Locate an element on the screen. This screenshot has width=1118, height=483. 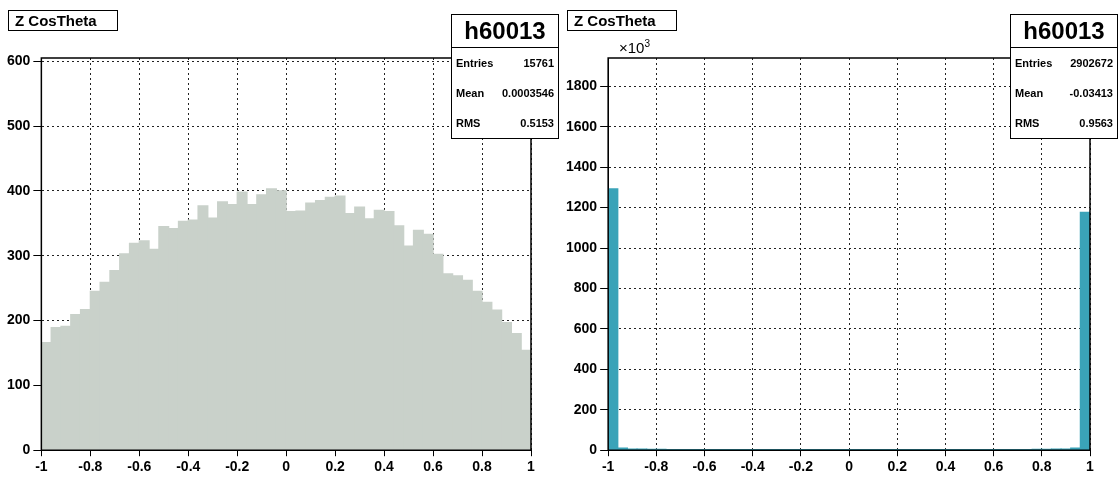
y-tick-label: 300 is located at coordinates (19, 254).